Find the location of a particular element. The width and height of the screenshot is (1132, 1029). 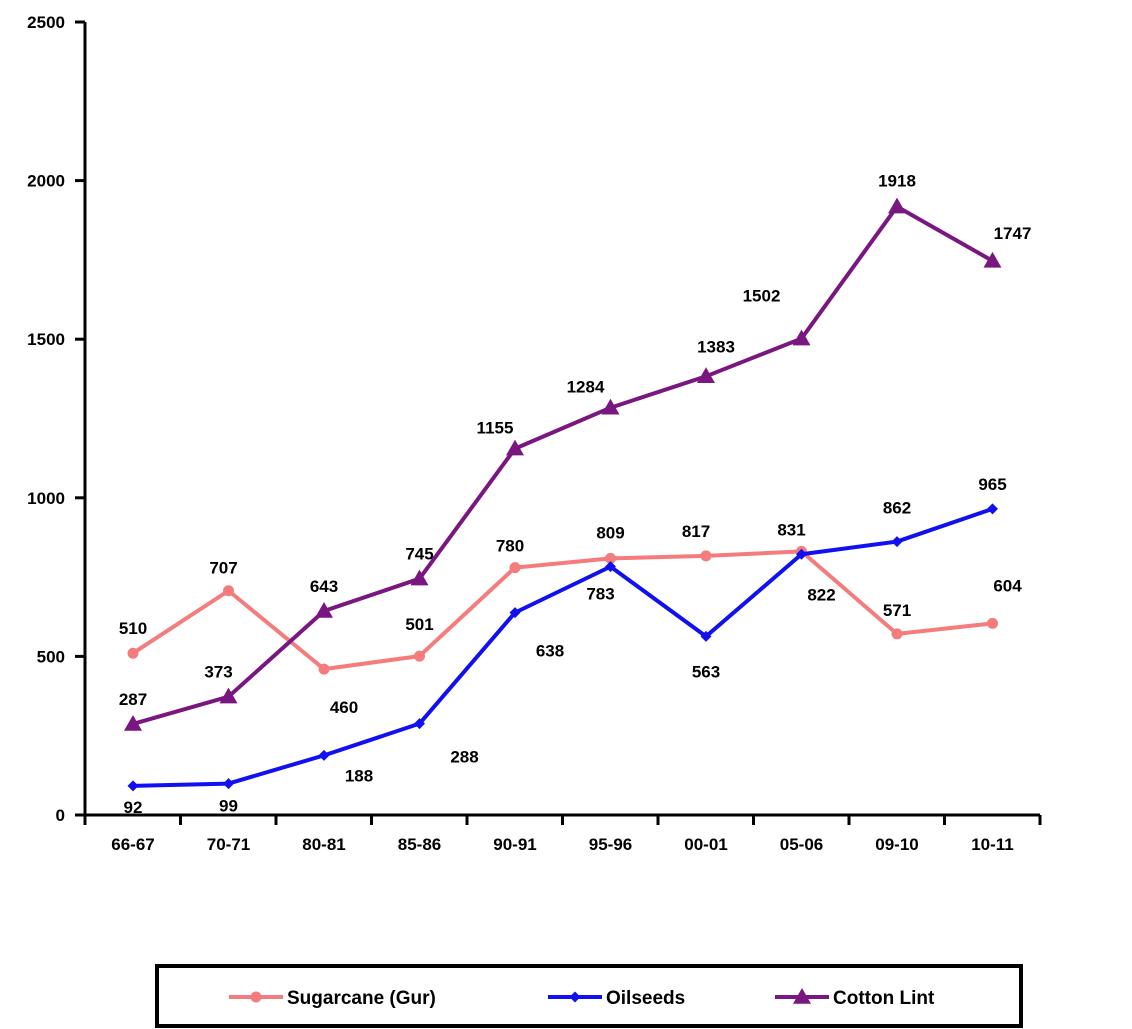

data-label: 643 is located at coordinates (324, 586).